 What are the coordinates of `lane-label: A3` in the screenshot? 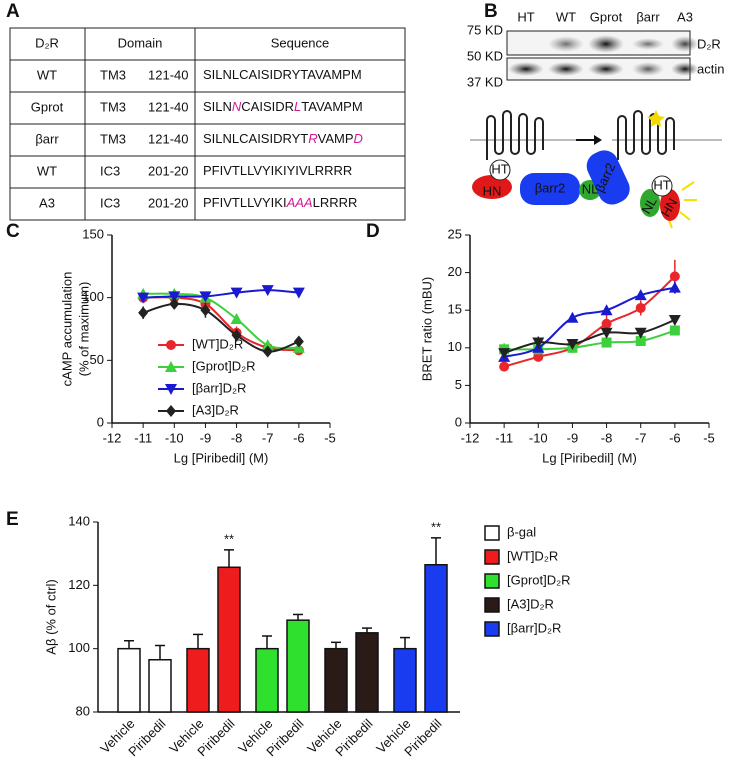 It's located at (685, 16).